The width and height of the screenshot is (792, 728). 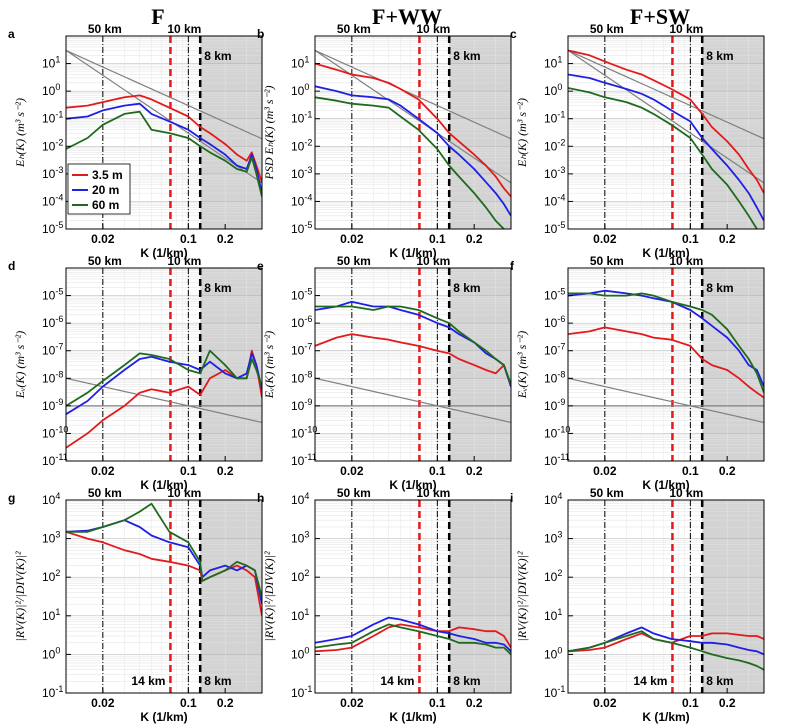 What do you see at coordinates (51, 576) in the screenshot?
I see `y-tick-label: 10²` at bounding box center [51, 576].